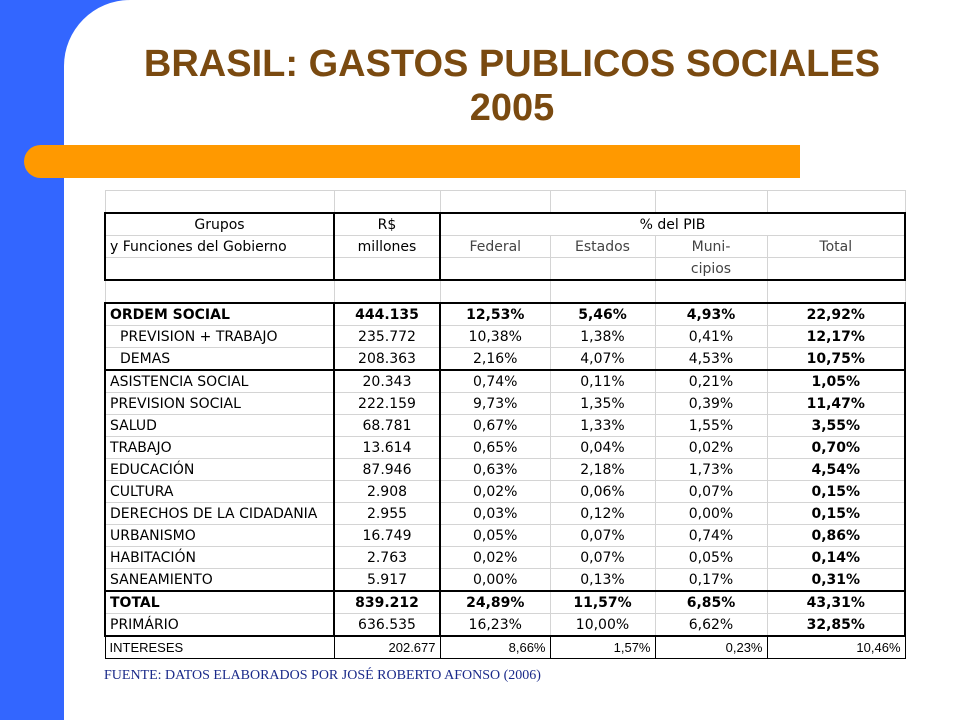 Image resolution: width=960 pixels, height=720 pixels. What do you see at coordinates (219, 314) in the screenshot?
I see `row-label: ORDEM SOCIAL` at bounding box center [219, 314].